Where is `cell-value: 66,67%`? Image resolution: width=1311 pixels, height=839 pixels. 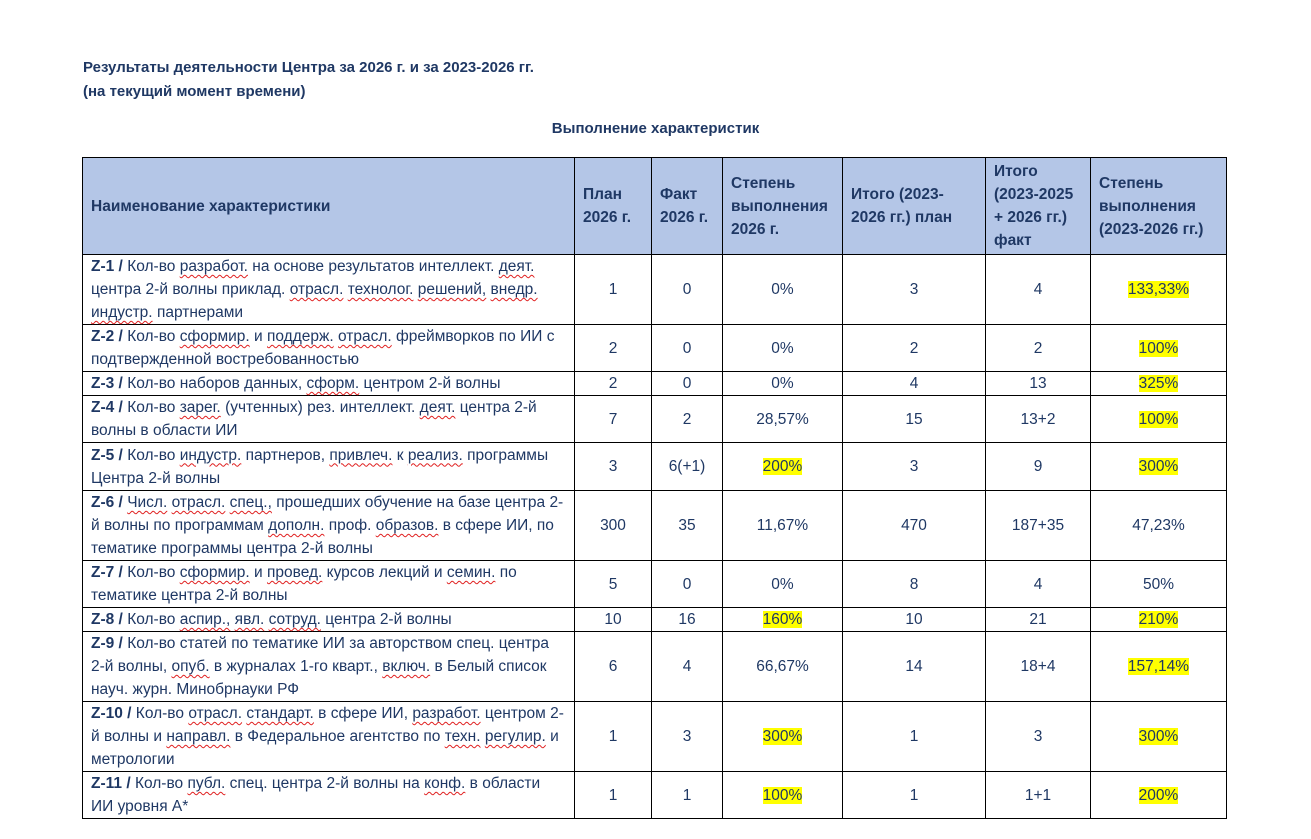
cell-value: 66,67% is located at coordinates (782, 666).